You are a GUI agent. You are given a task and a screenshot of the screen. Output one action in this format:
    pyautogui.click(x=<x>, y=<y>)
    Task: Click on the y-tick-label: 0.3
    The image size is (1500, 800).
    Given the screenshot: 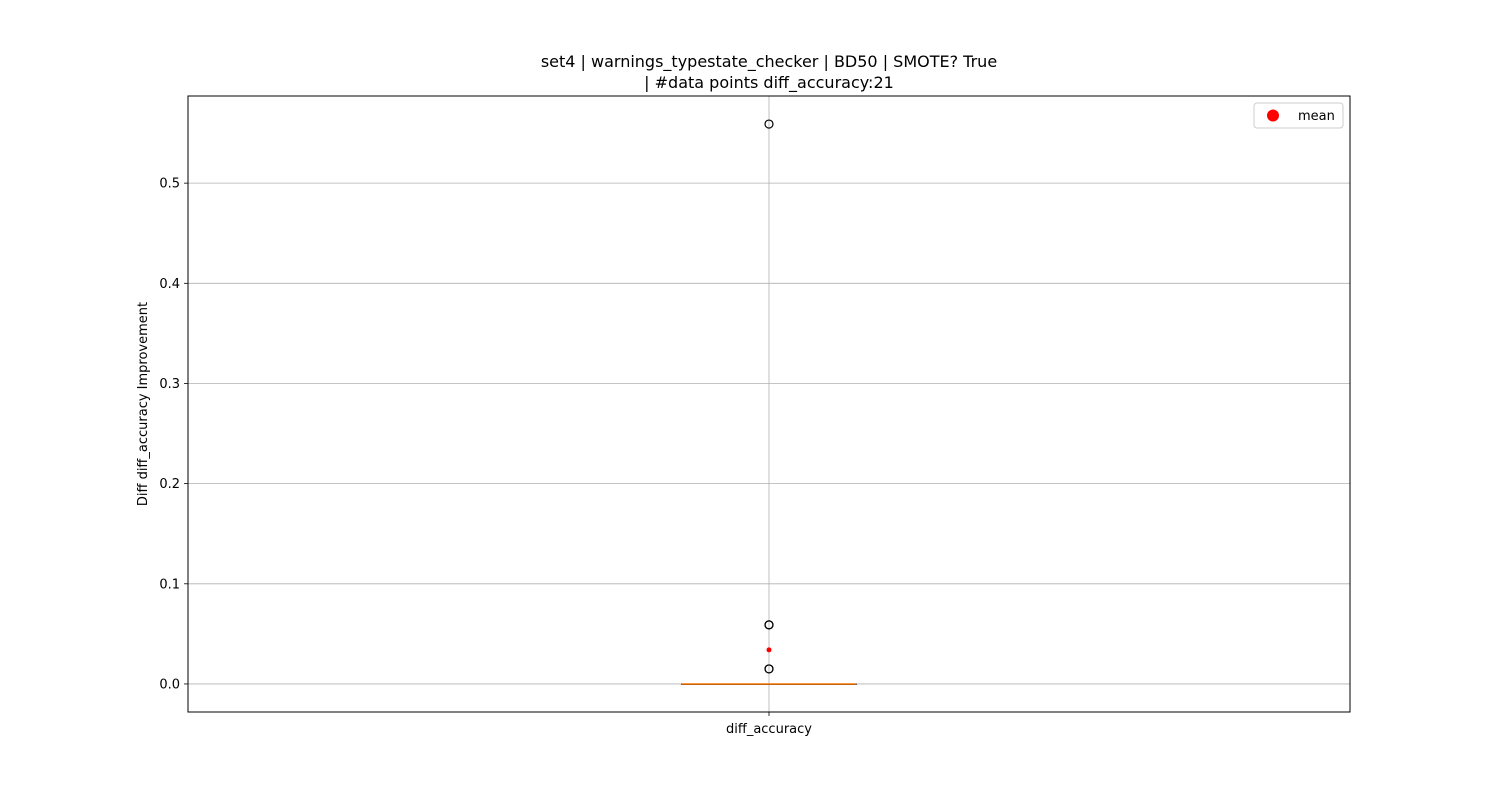 What is the action you would take?
    pyautogui.click(x=169, y=384)
    